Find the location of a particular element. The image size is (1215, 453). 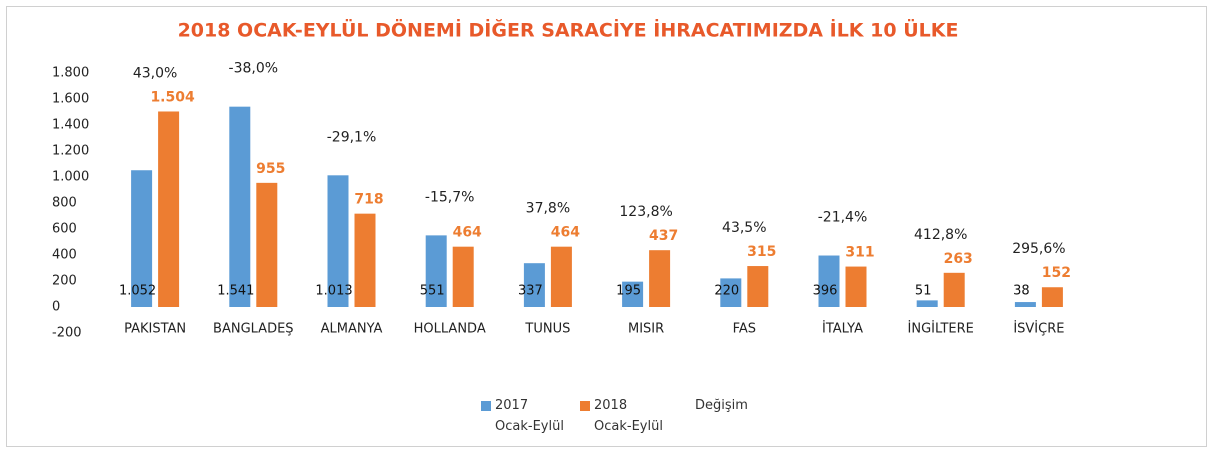

data-label: 311 is located at coordinates (859, 253).